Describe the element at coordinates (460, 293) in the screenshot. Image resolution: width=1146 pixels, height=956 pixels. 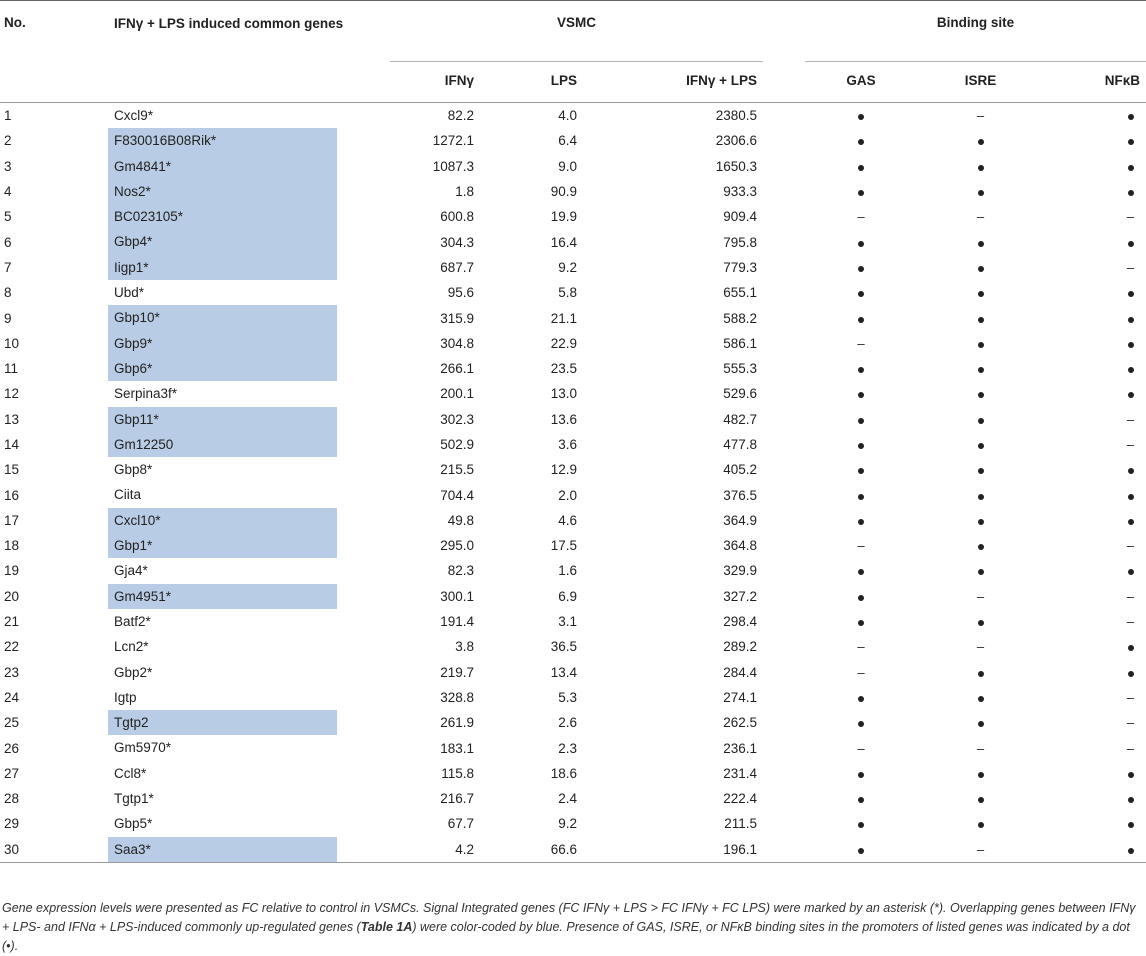
I see `value-ifng: 95.6` at that location.